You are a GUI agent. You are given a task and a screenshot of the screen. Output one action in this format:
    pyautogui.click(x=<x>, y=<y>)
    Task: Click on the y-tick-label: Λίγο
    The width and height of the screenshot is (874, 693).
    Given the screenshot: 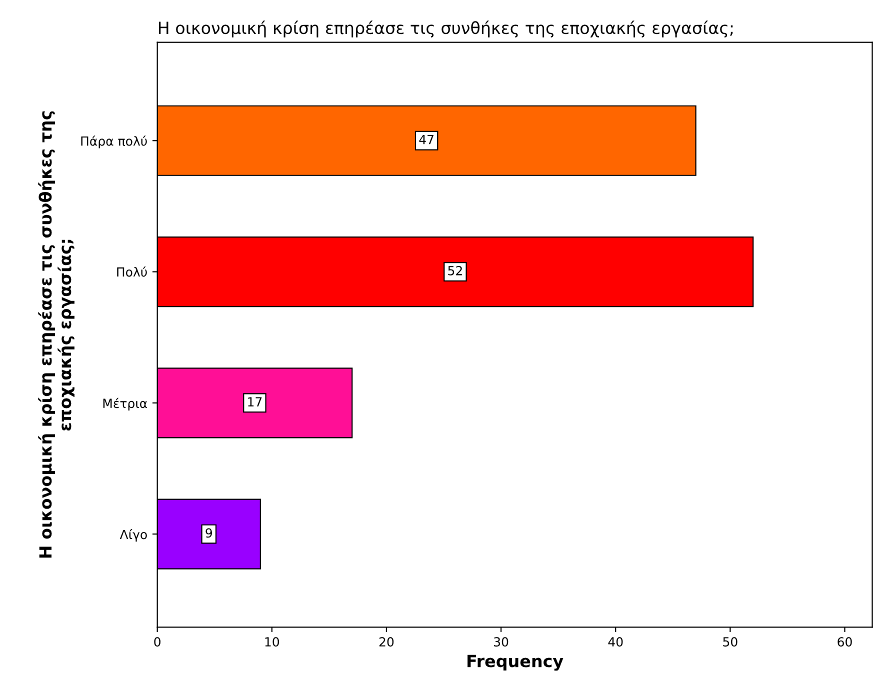 What is the action you would take?
    pyautogui.click(x=133, y=535)
    